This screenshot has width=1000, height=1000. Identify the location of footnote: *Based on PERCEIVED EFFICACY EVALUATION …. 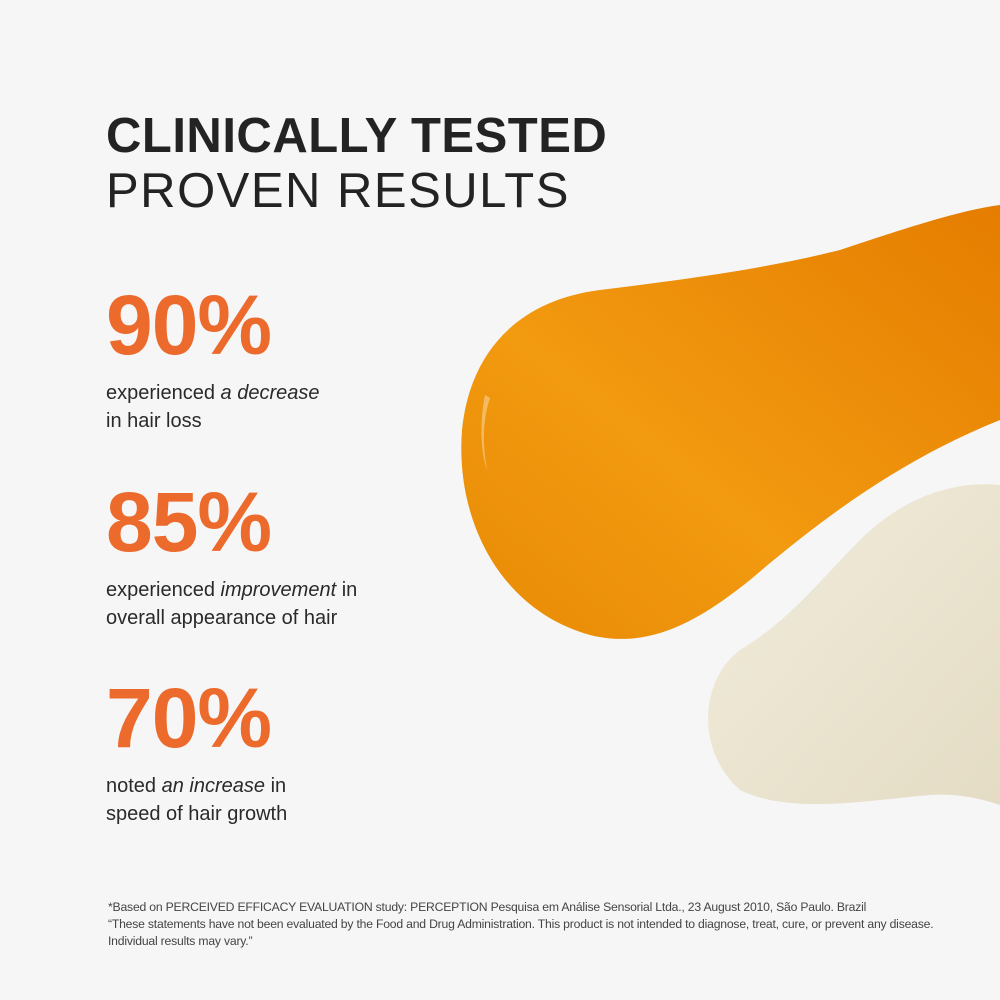
(528, 924).